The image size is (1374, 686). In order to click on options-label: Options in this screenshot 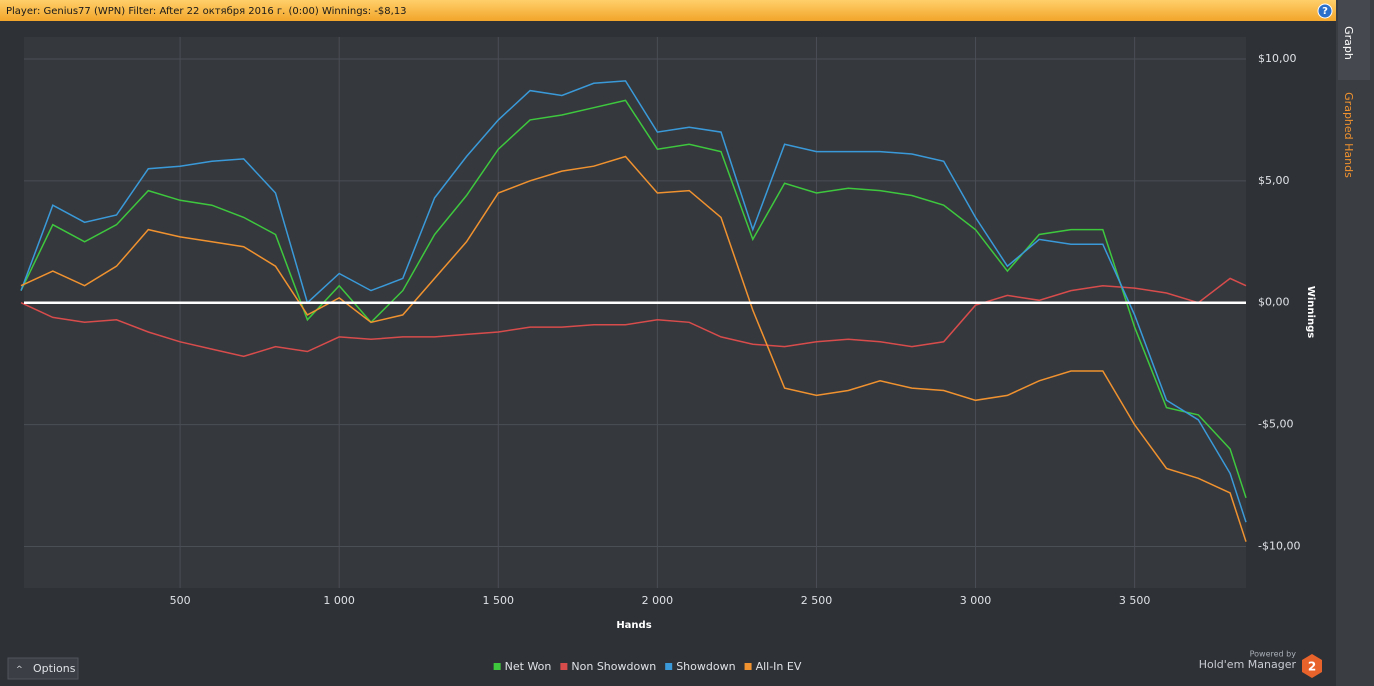, I will do `click(54, 668)`.